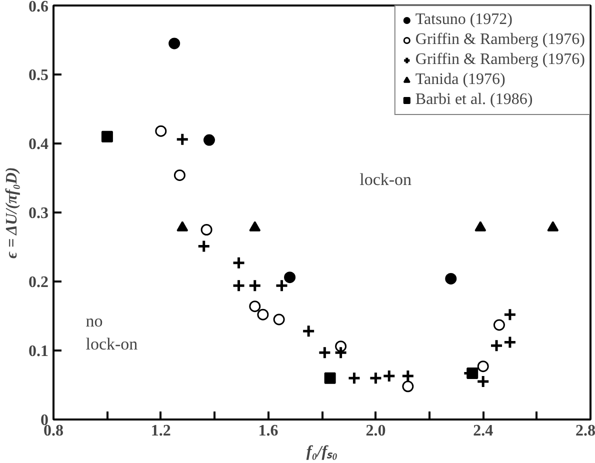  I want to click on y-tick-label: 0.5, so click(38, 75).